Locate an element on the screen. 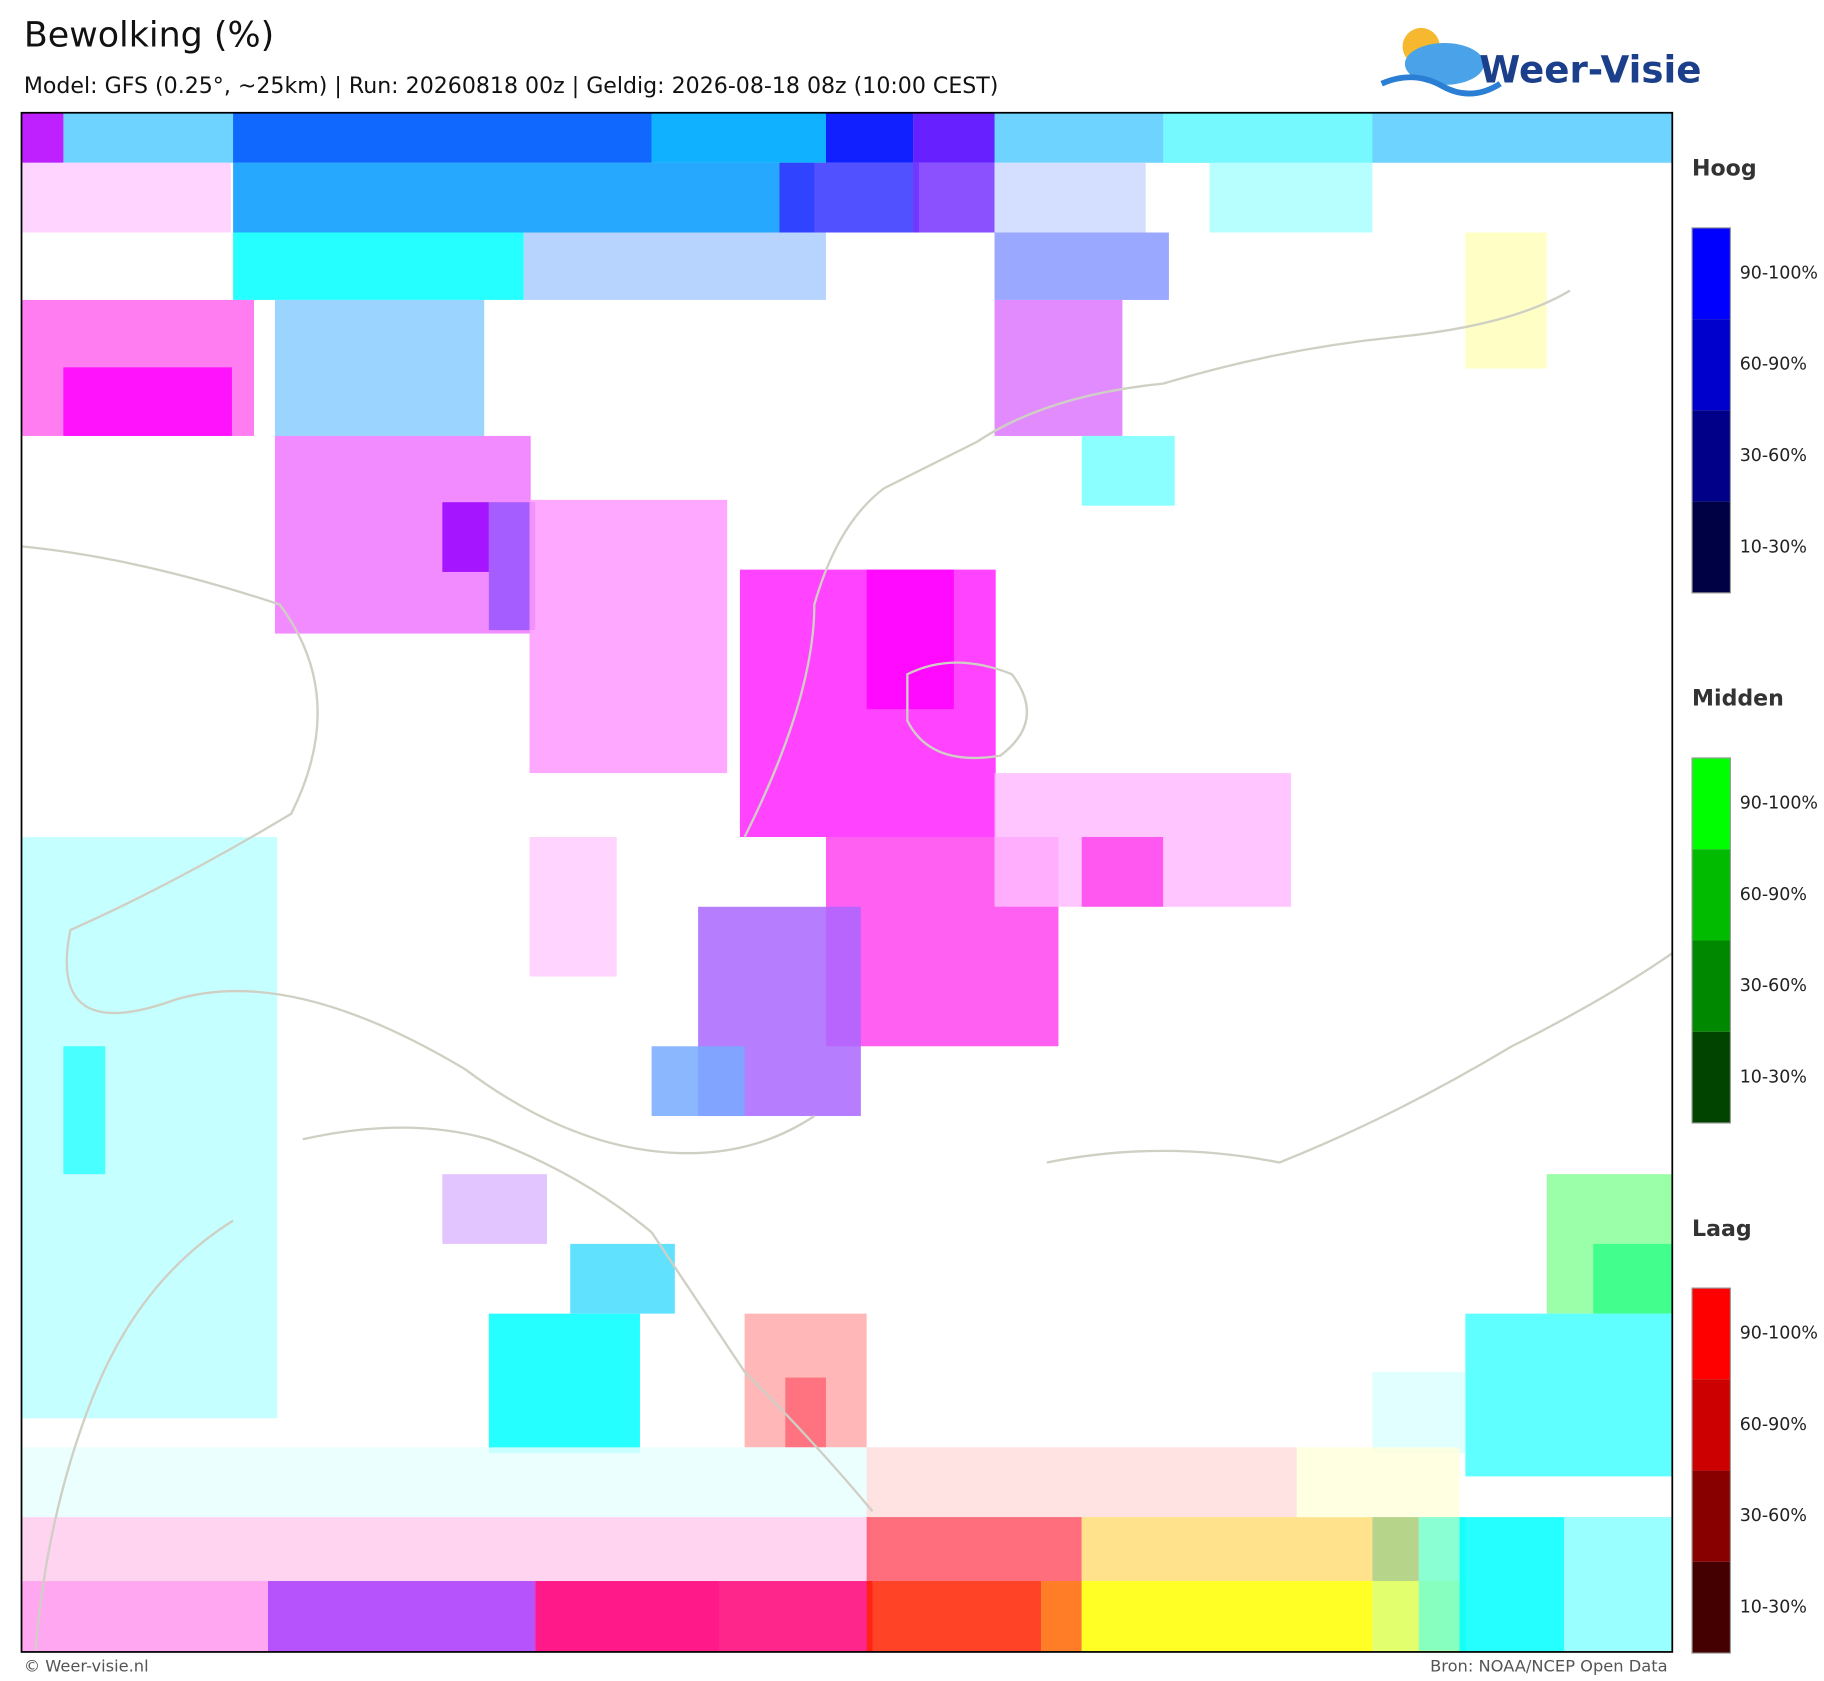 The image size is (1824, 1681). logo-wave is located at coordinates (1441, 85).